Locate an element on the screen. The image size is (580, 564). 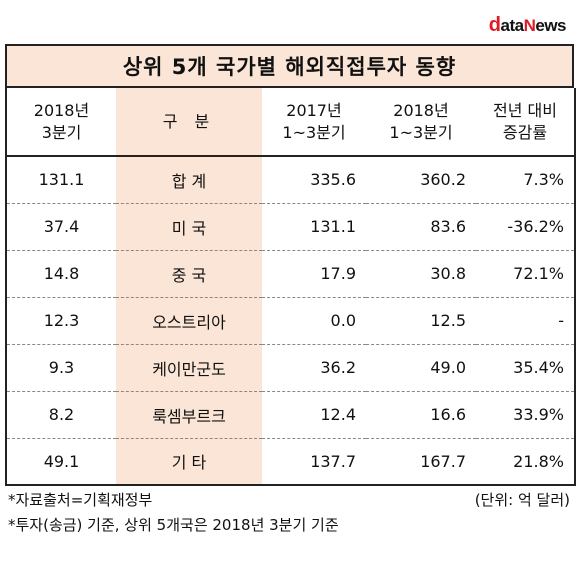
cell-2018: 16.6 is located at coordinates (421, 415).